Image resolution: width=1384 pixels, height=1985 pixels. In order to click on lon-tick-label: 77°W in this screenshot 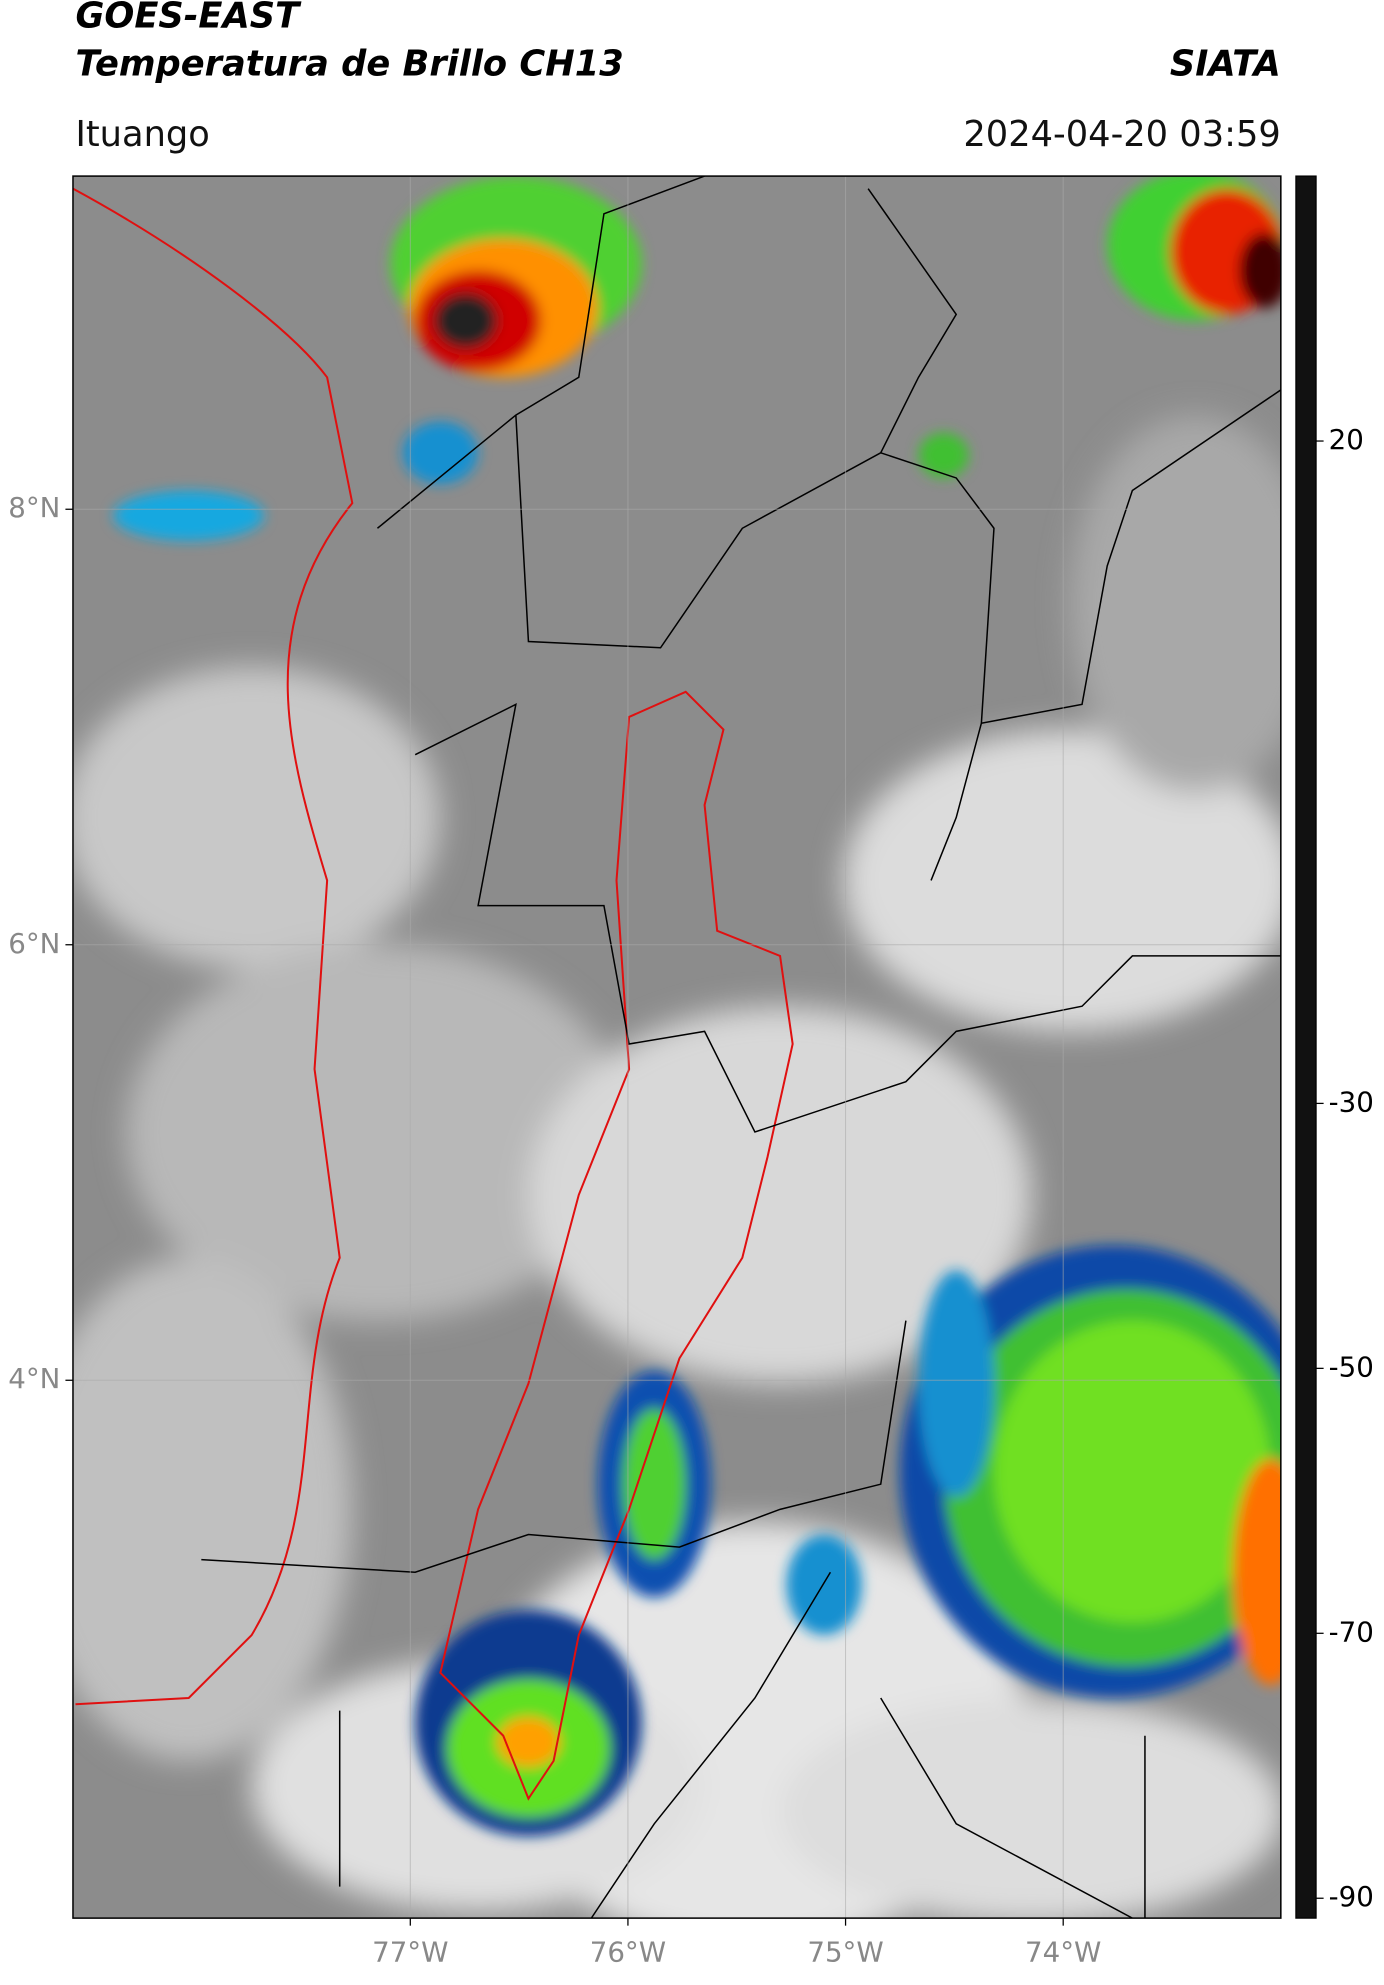, I will do `click(410, 1951)`.